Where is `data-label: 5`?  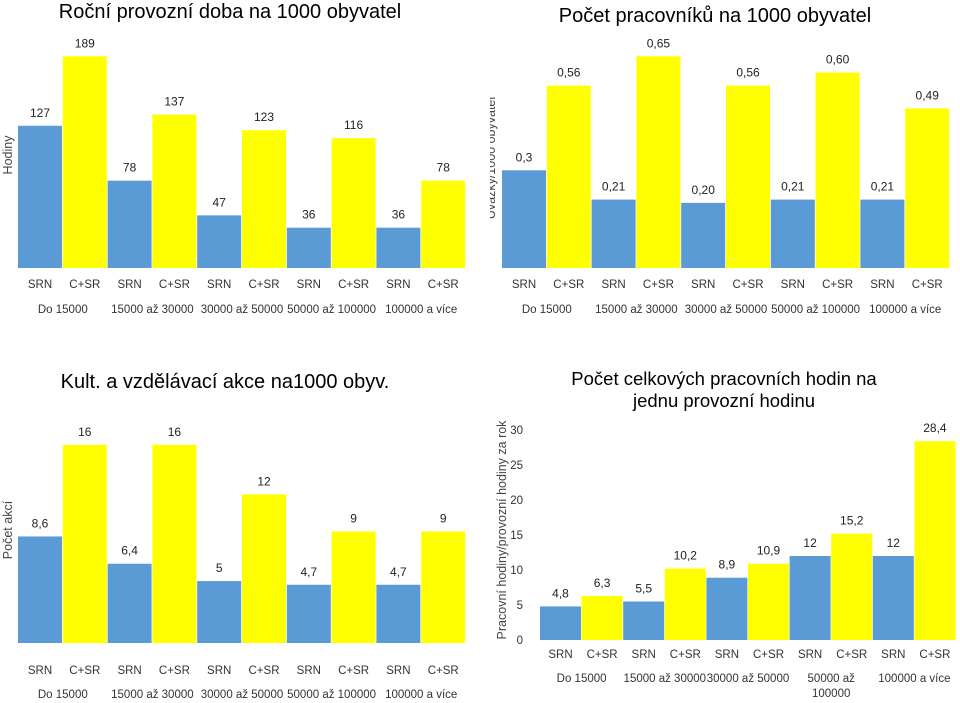 data-label: 5 is located at coordinates (219, 568).